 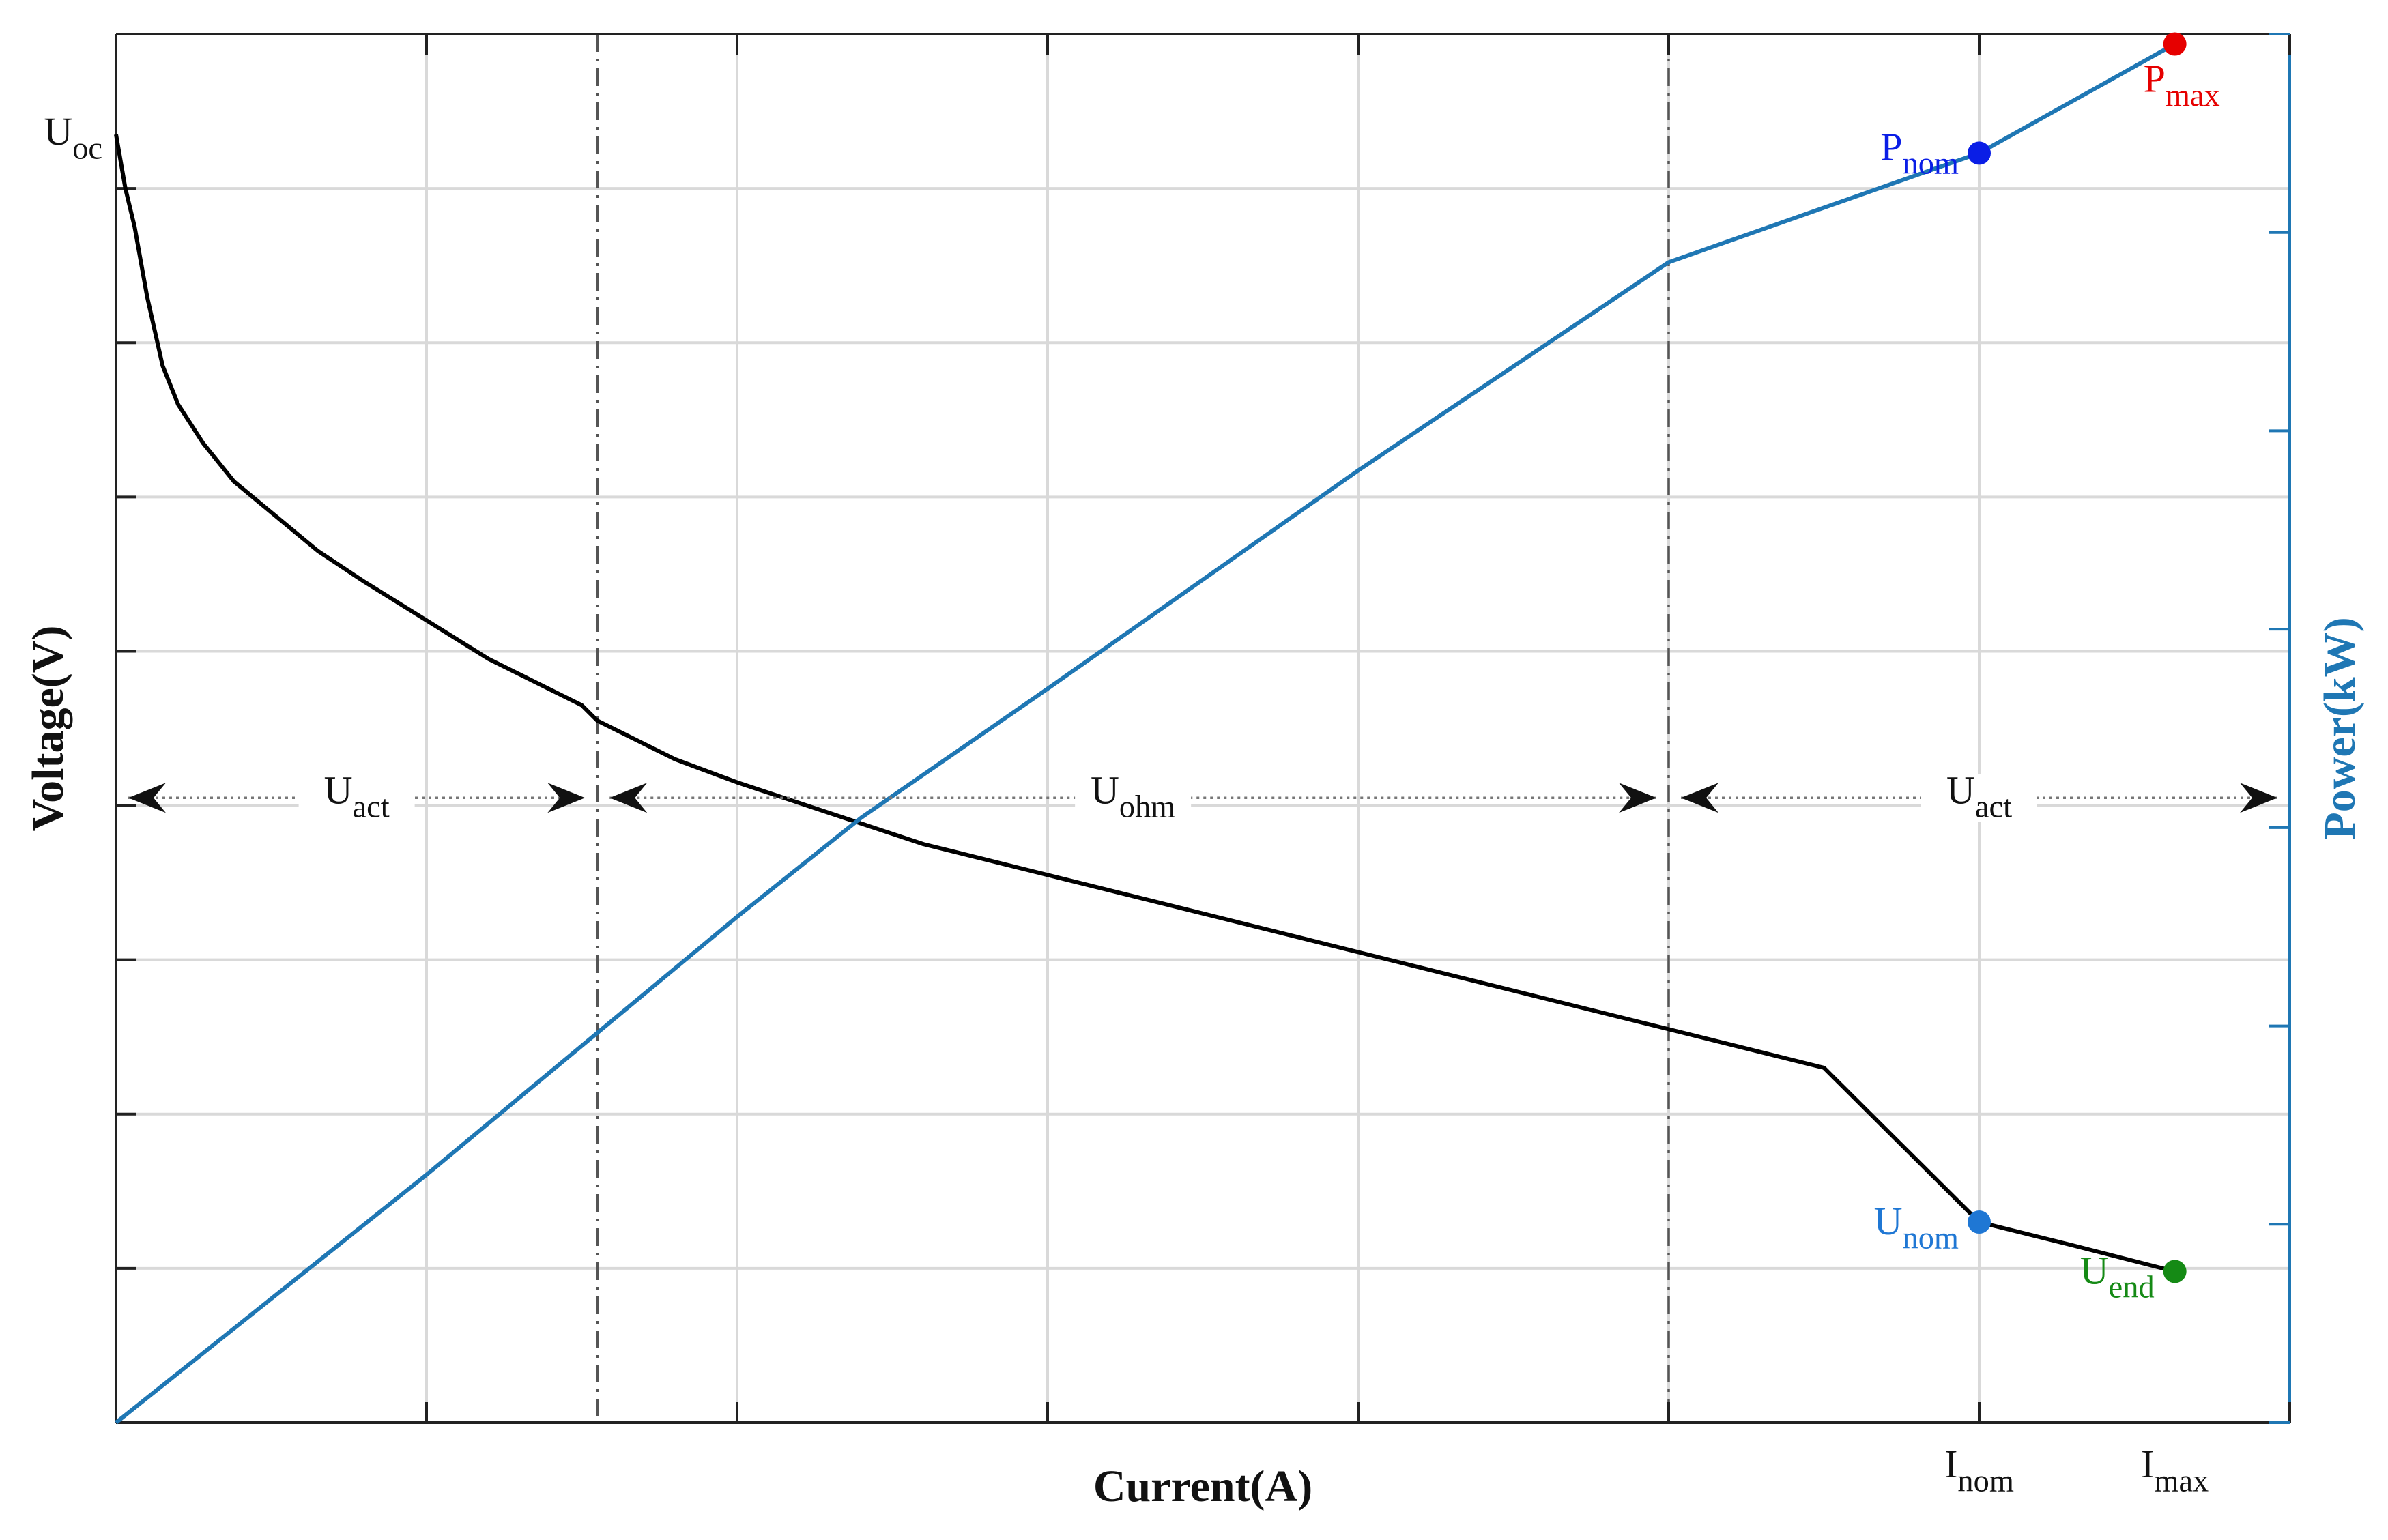 What do you see at coordinates (2117, 1276) in the screenshot?
I see `marker-label: Uend` at bounding box center [2117, 1276].